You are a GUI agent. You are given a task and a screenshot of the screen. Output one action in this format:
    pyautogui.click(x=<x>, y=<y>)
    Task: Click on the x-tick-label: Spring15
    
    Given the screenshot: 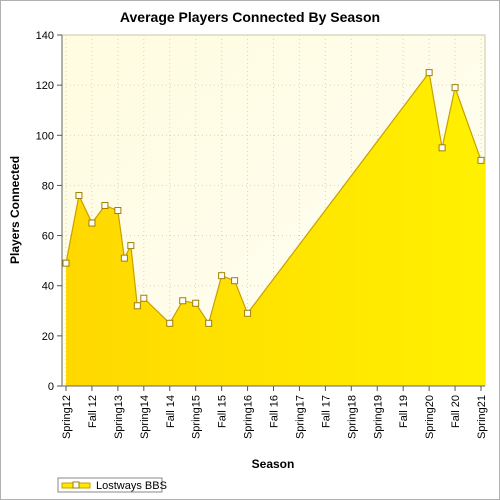 What is the action you would take?
    pyautogui.click(x=197, y=417)
    